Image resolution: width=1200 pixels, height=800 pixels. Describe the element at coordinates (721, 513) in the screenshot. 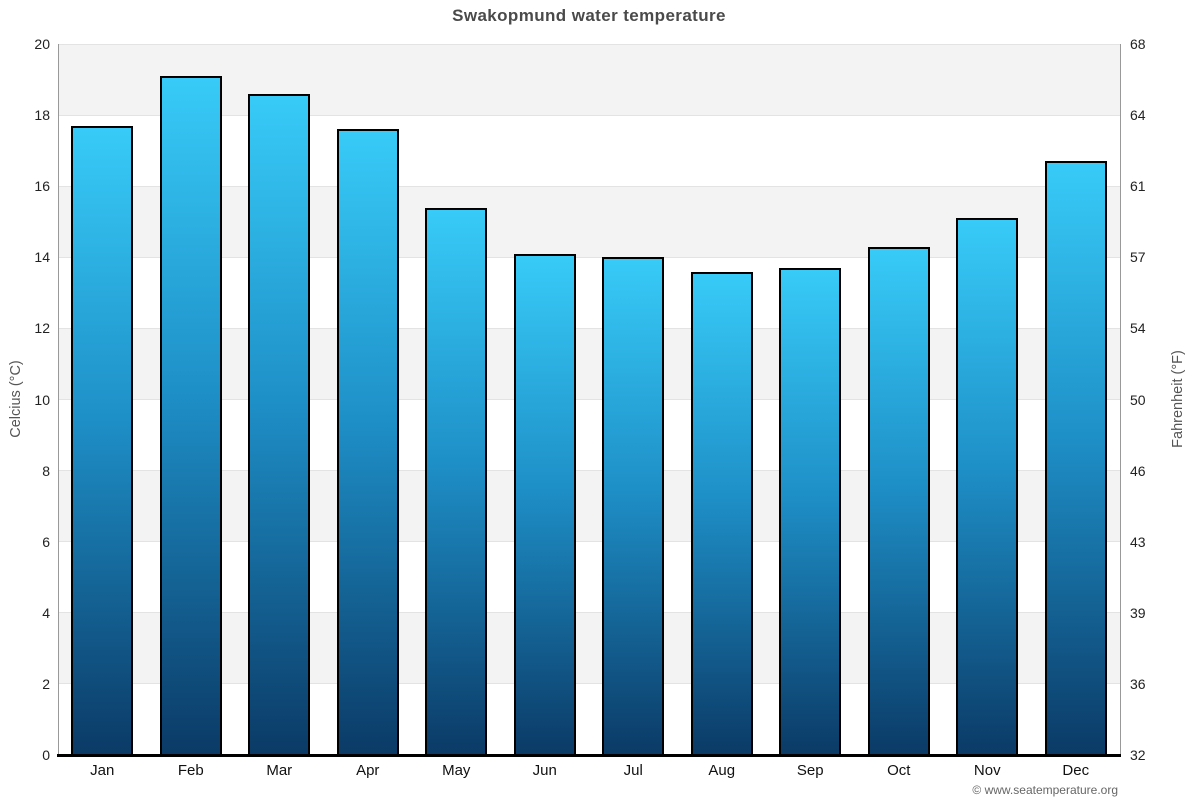

I see `bar-aug` at that location.